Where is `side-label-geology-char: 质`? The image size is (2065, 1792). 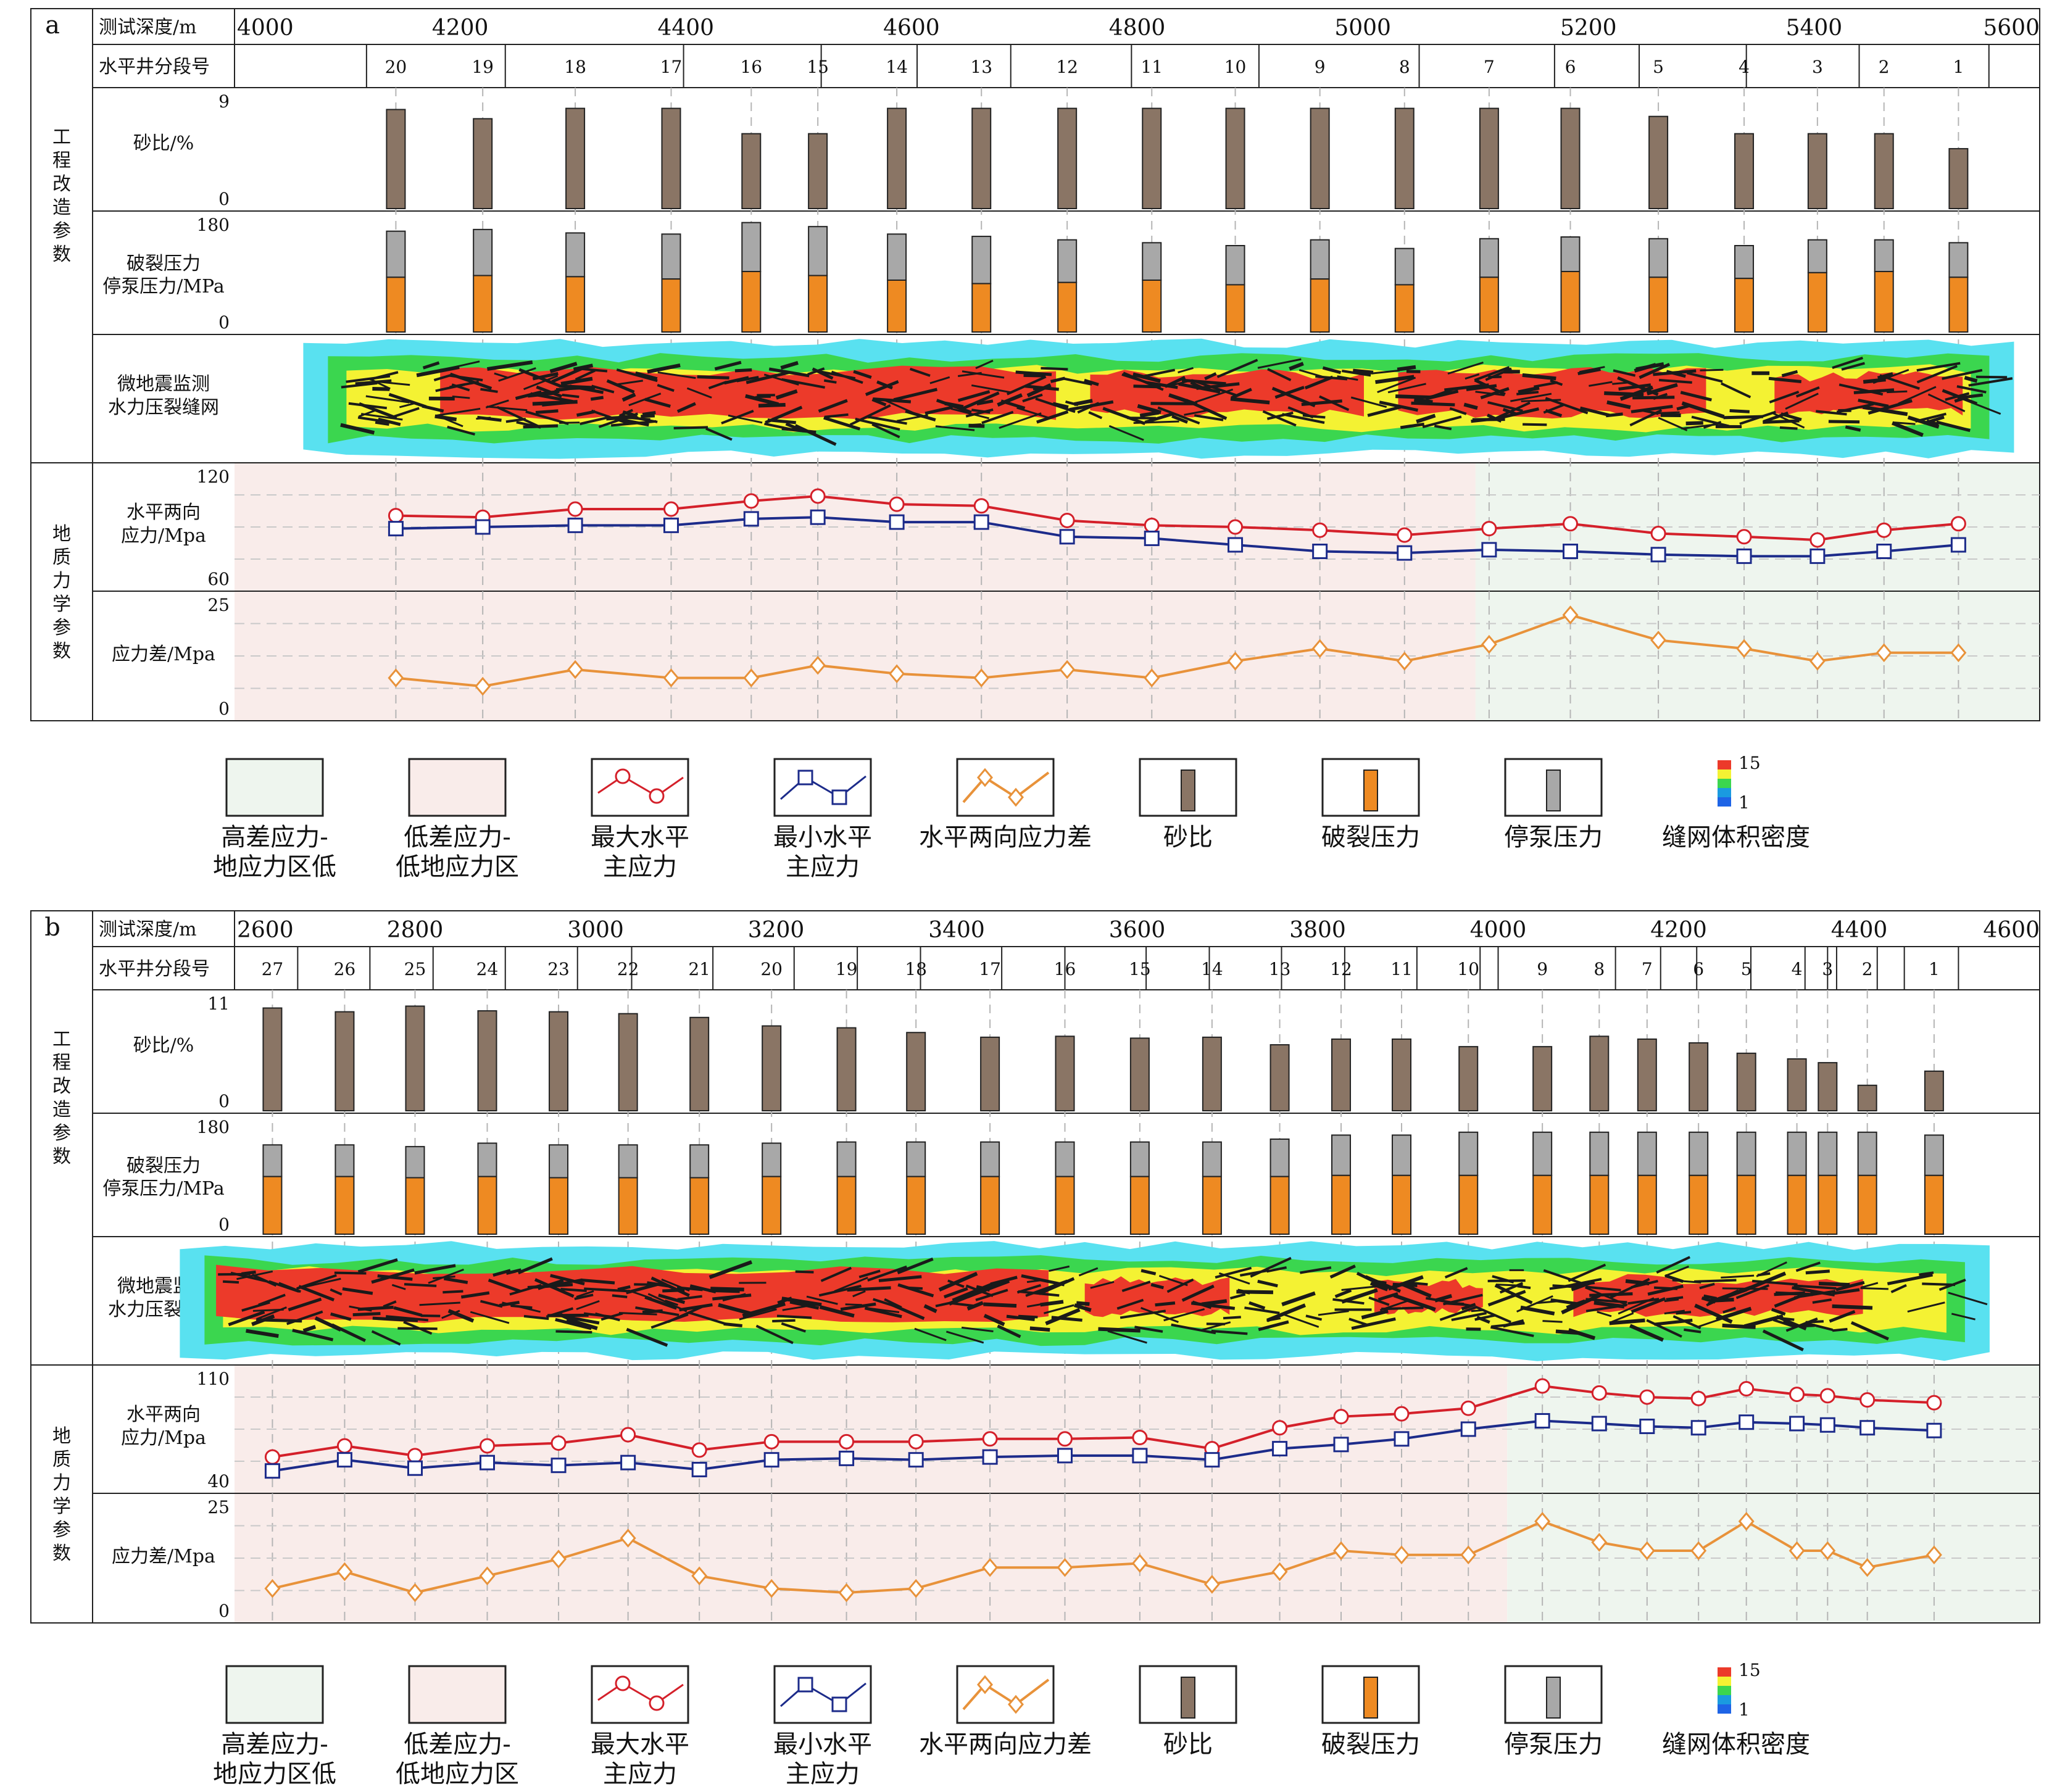
side-label-geology-char: 质 is located at coordinates (61, 557).